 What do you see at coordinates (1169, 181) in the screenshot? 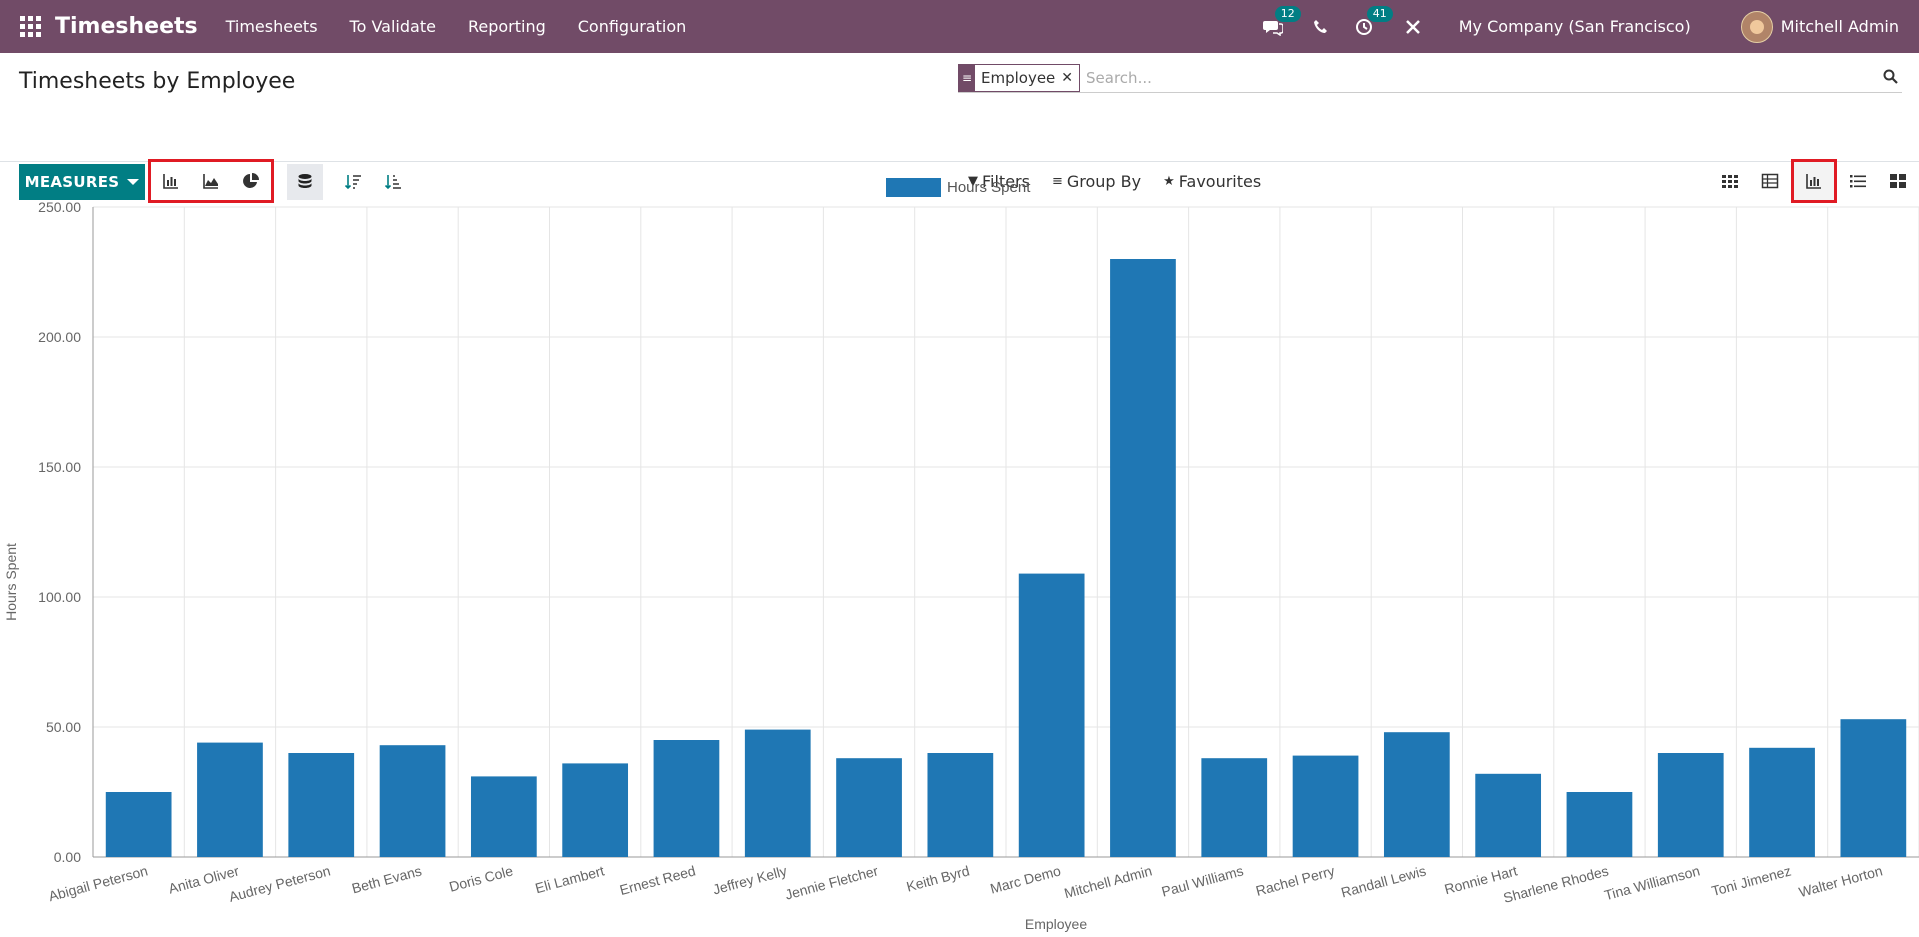
I see `star-icon: ★` at bounding box center [1169, 181].